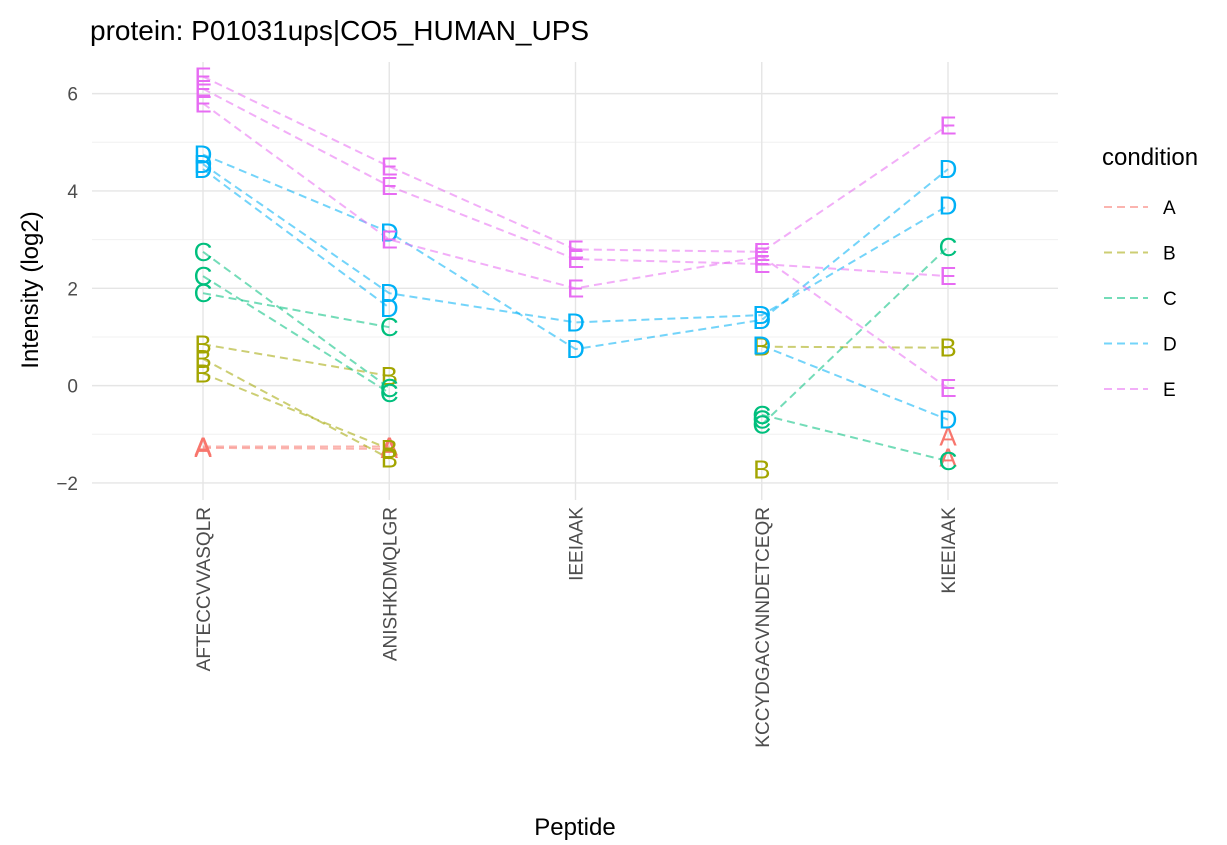 The height and width of the screenshot is (845, 1227). What do you see at coordinates (67, 484) in the screenshot?
I see `y-tick-label: −2` at bounding box center [67, 484].